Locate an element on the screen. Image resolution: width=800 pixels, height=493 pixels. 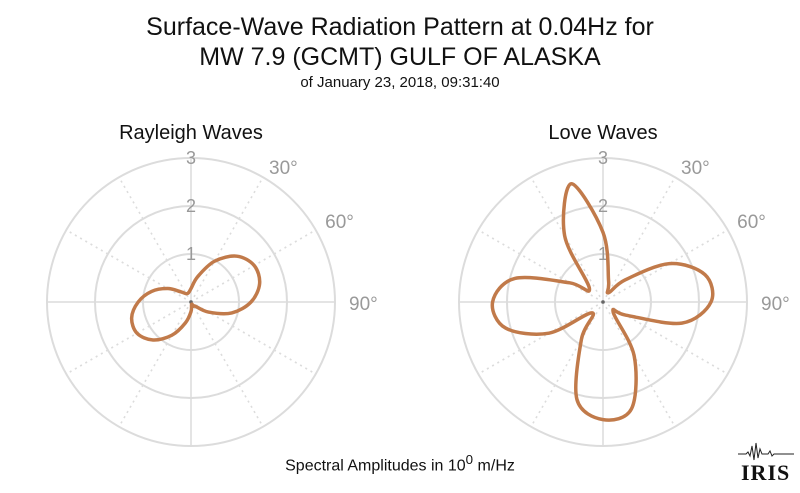
units-prefix: Spectral Amplitudes in 10 is located at coordinates (375, 466).